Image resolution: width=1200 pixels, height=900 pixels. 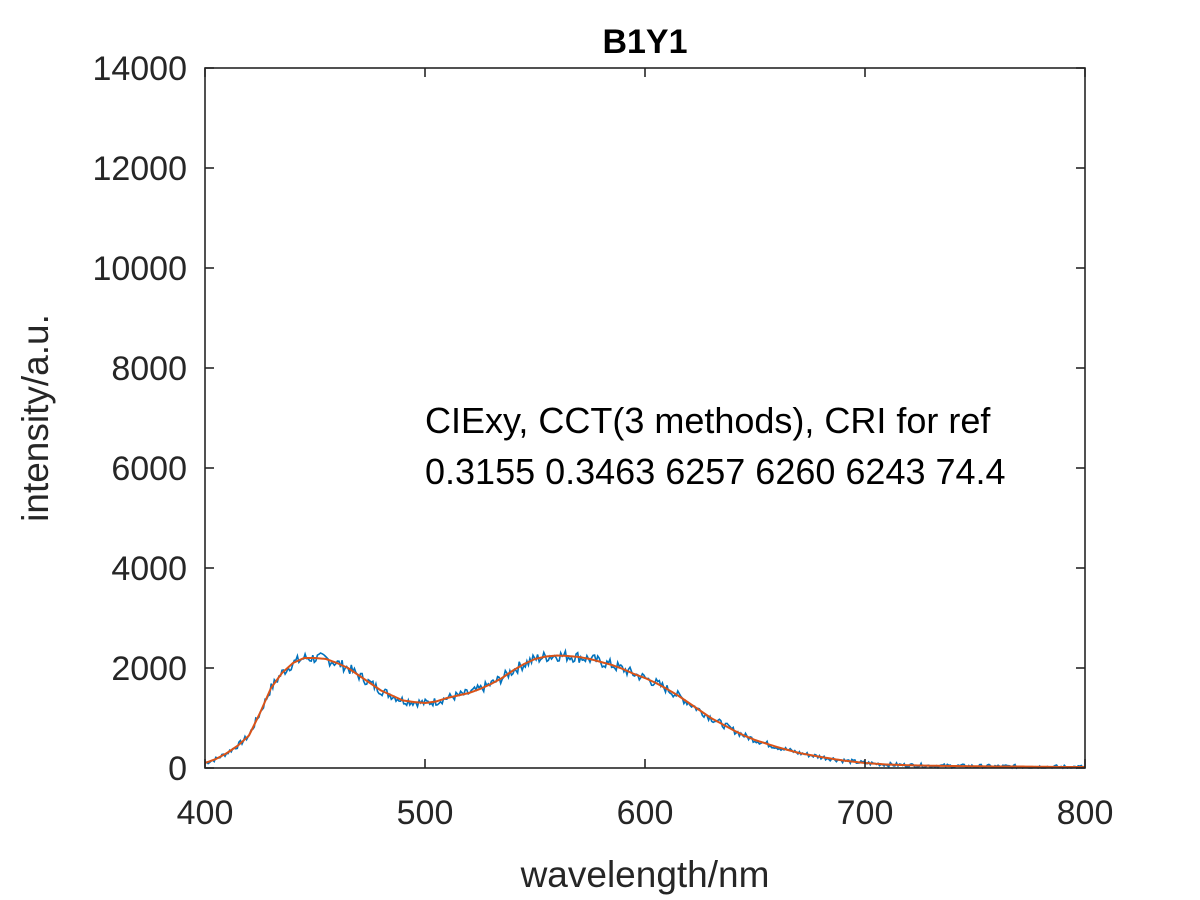 I want to click on y-tick-label: 2000, so click(x=149, y=669).